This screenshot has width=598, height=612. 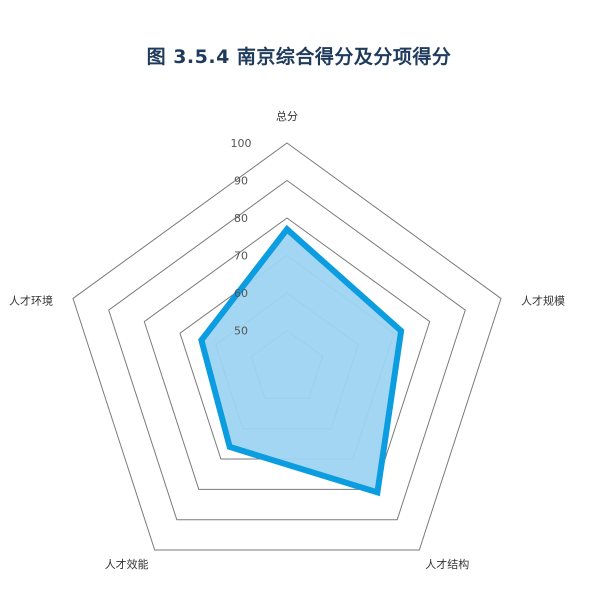 I want to click on axis-label-1: 人才规模, so click(x=543, y=301).